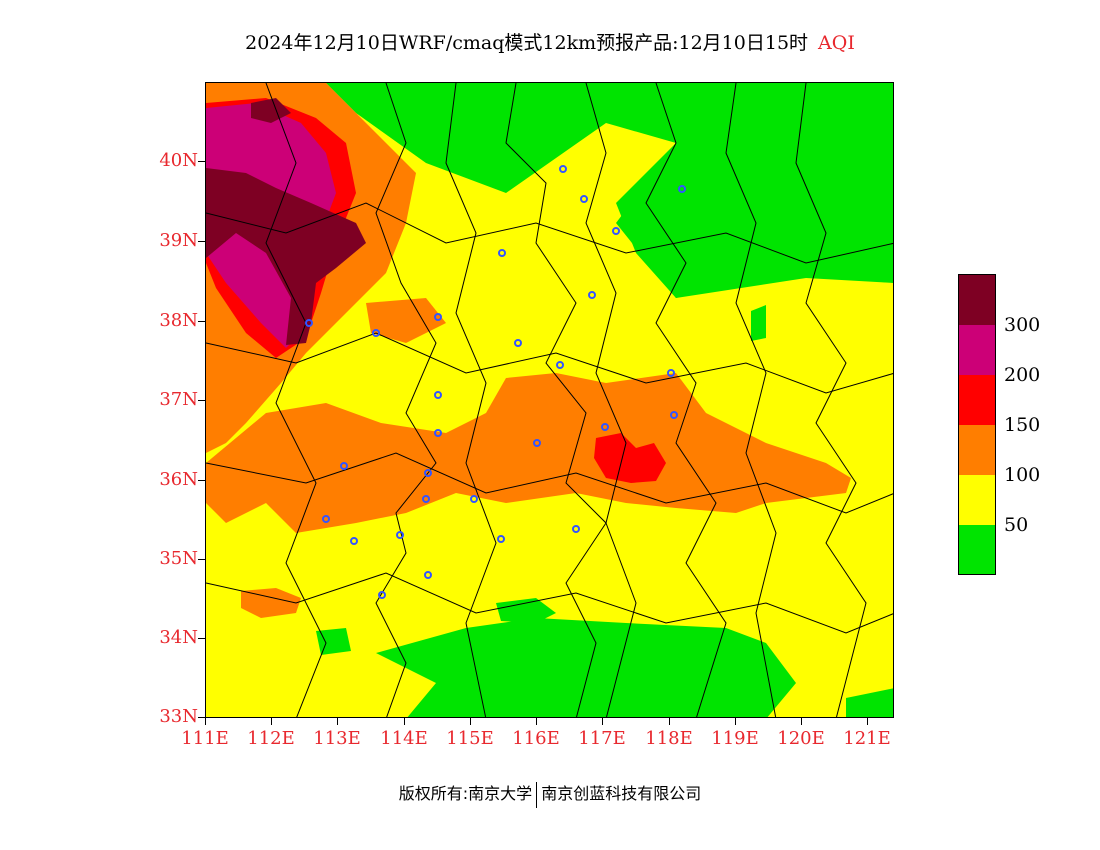  Describe the element at coordinates (527, 43) in the screenshot. I see `title-text: 2024年12月10日WRF/cmaq模式12km预报产品:12月10日15时` at that location.